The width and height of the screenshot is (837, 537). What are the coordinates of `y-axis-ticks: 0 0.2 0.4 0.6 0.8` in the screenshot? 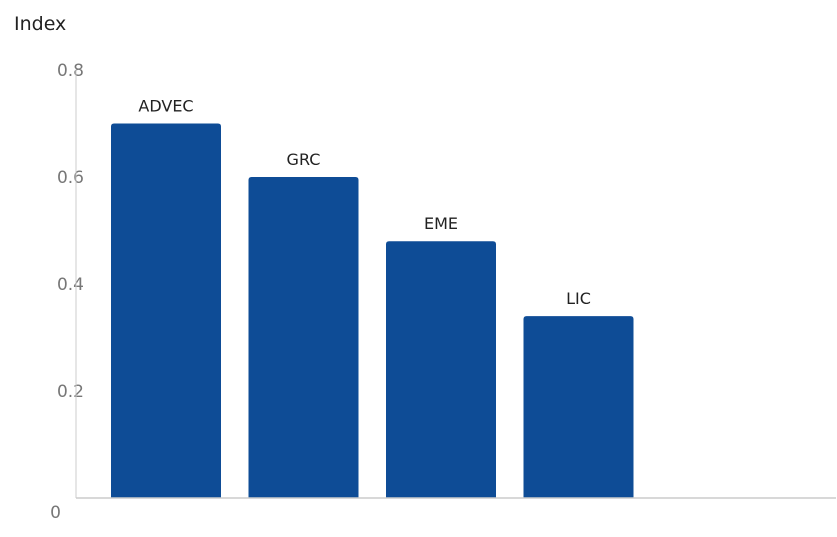 It's located at (67, 292).